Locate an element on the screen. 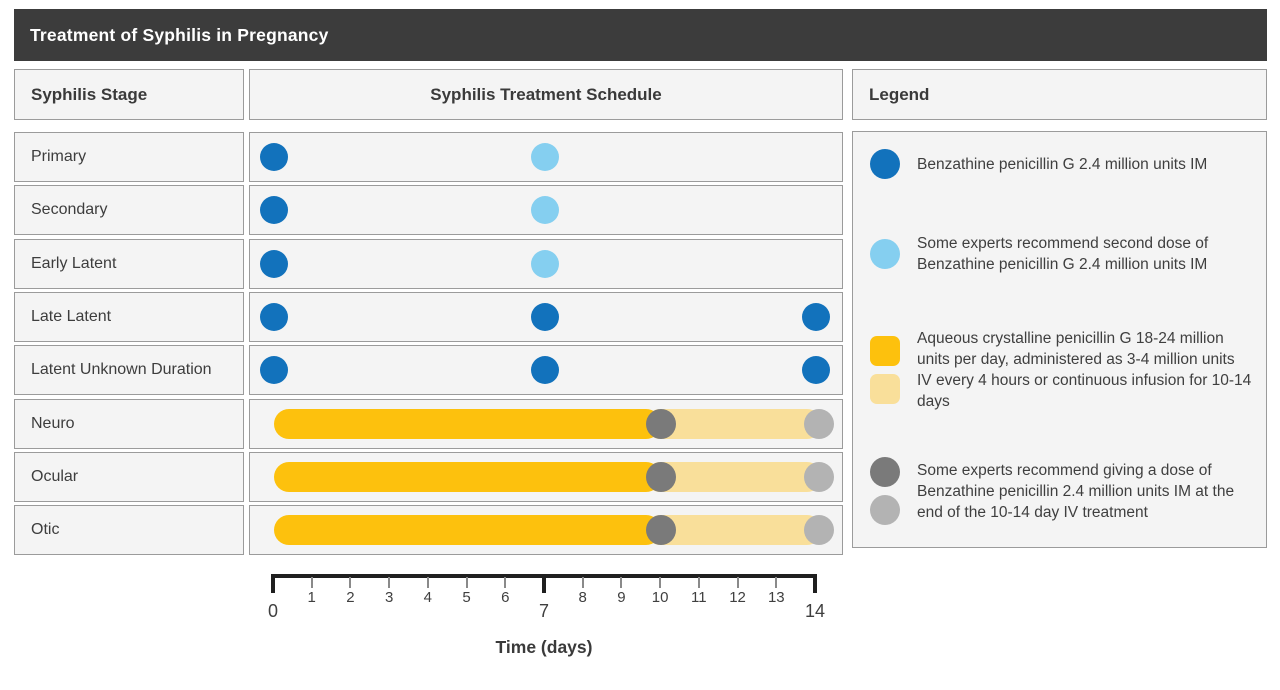  axis-tick-label: 9 is located at coordinates (621, 597).